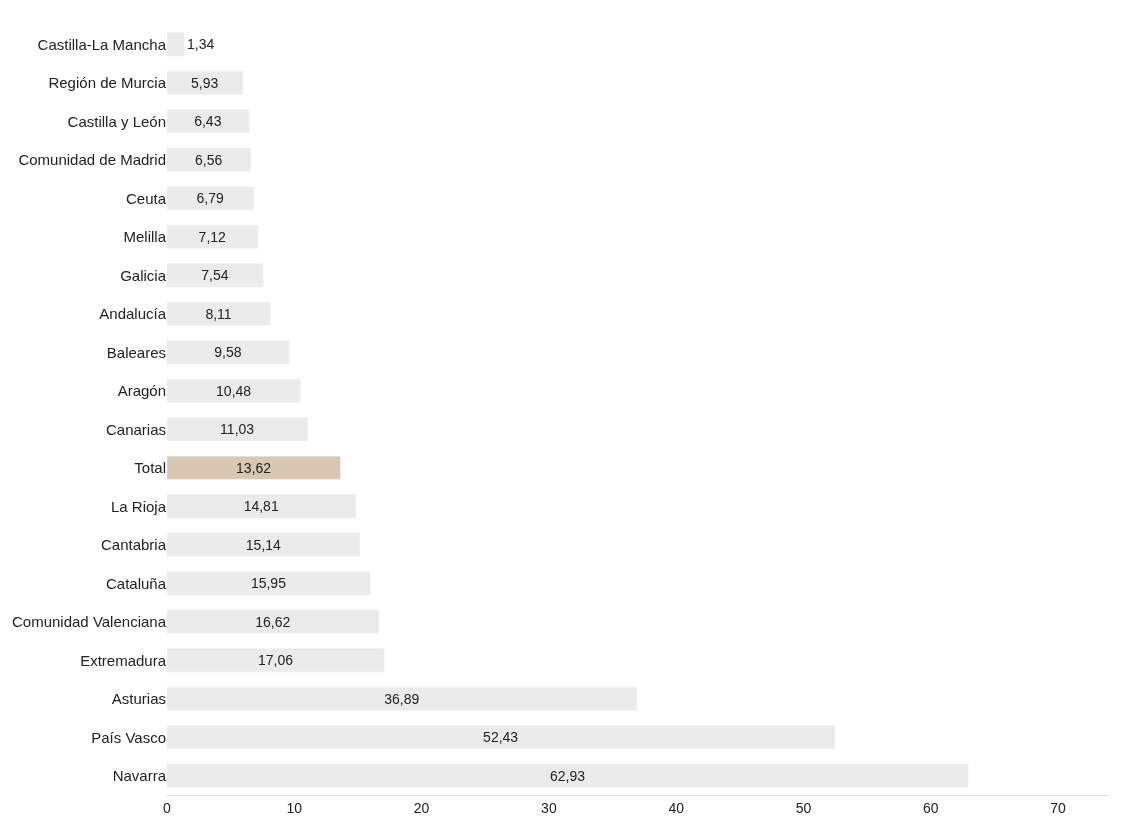 The image size is (1129, 835). I want to click on data-label: 15,14, so click(263, 544).